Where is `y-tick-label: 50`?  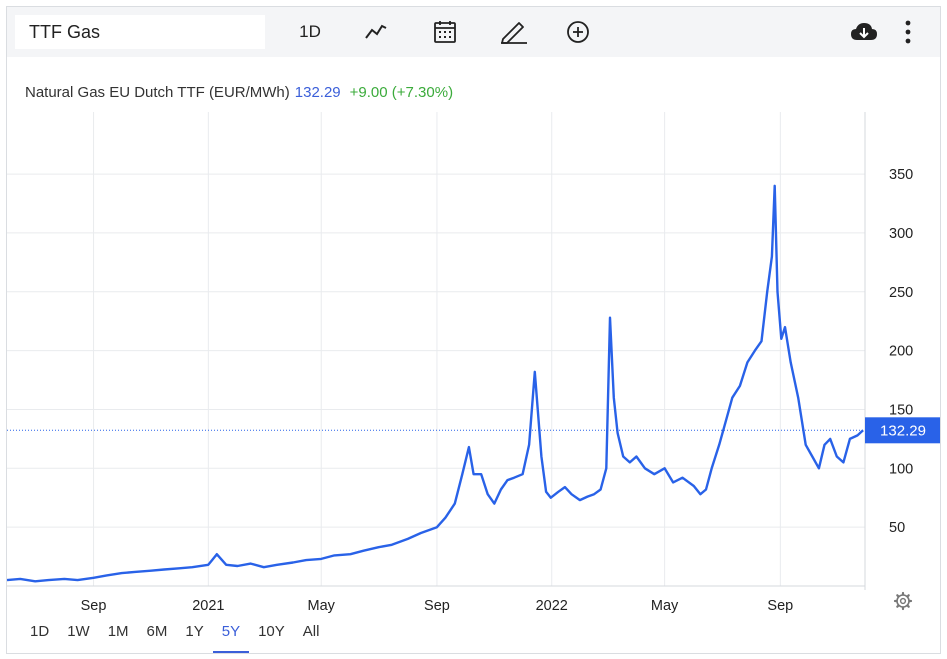 y-tick-label: 50 is located at coordinates (897, 528).